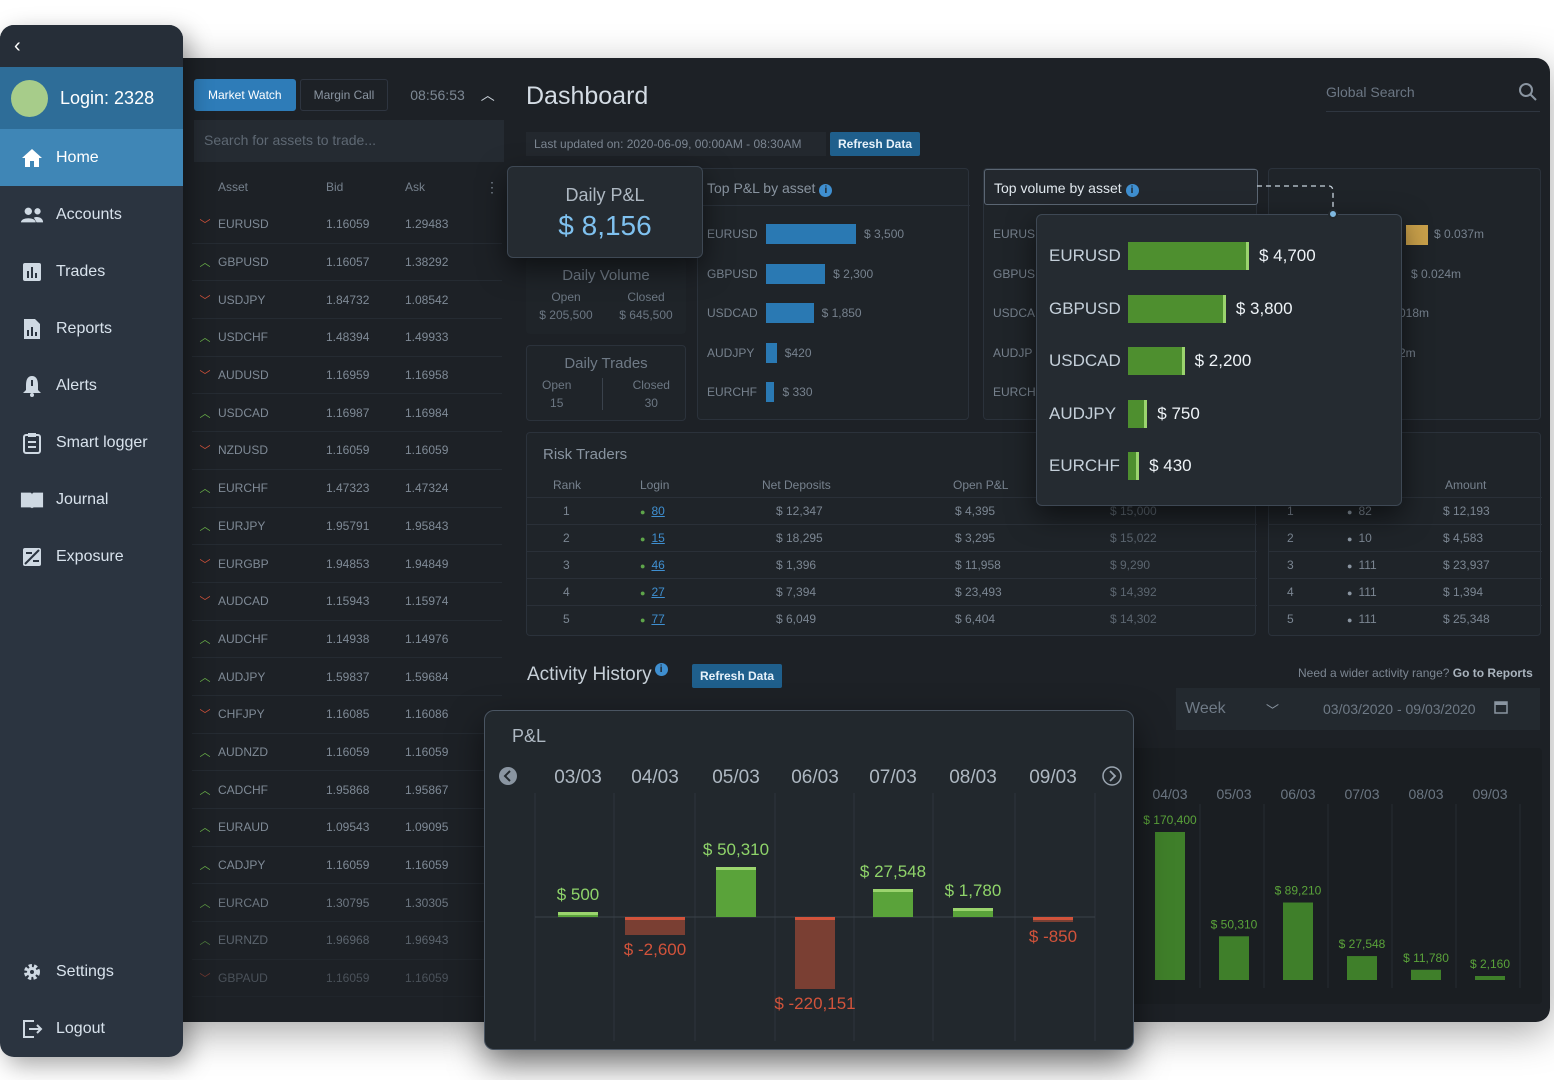  I want to click on volume-value: $ 4,700, so click(1287, 255).